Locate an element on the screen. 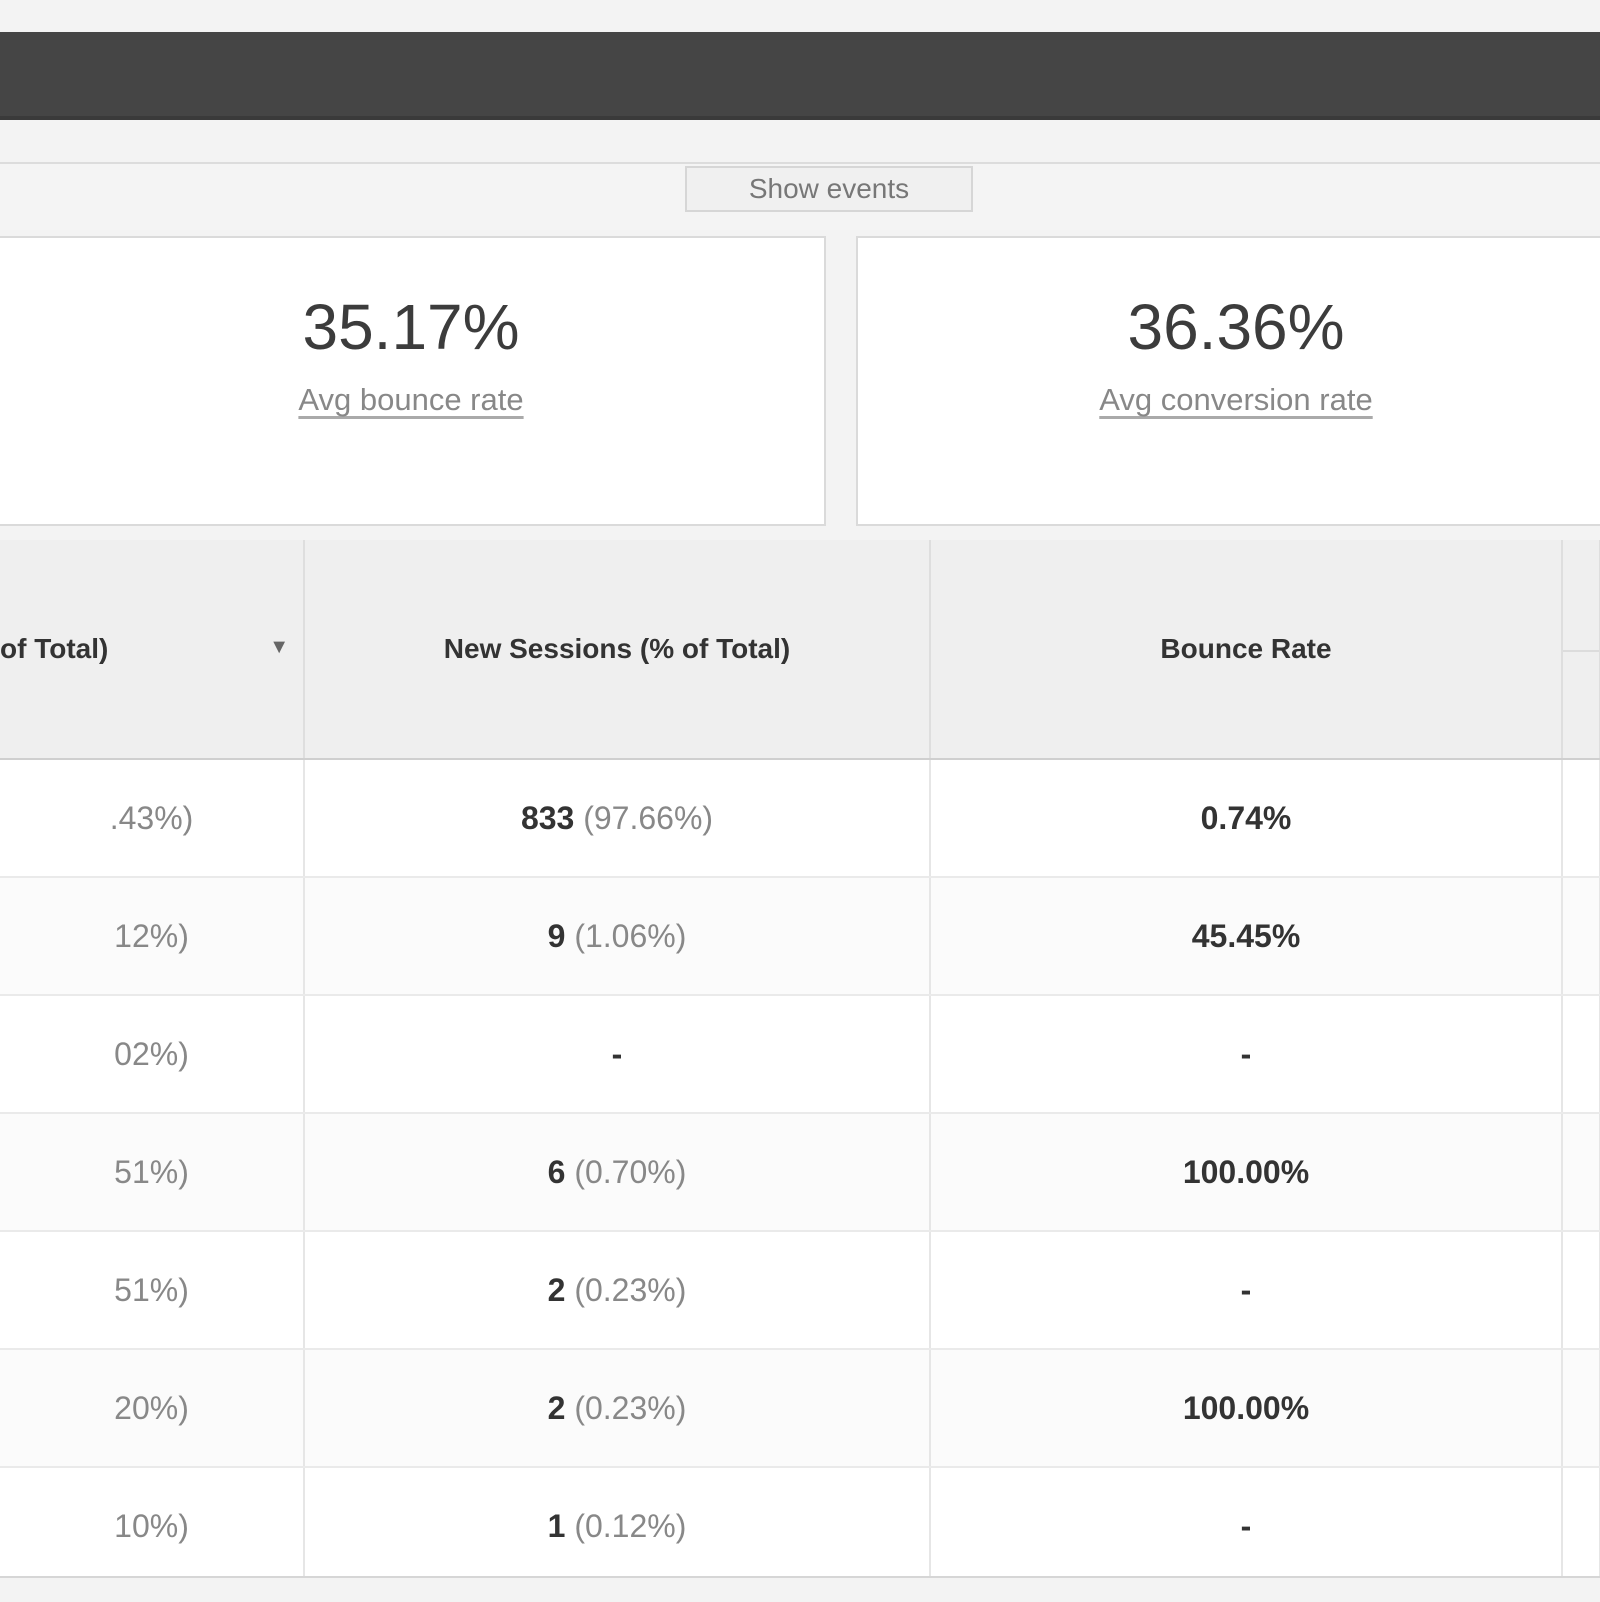  new-sessions-value: 833 is located at coordinates (547, 817).